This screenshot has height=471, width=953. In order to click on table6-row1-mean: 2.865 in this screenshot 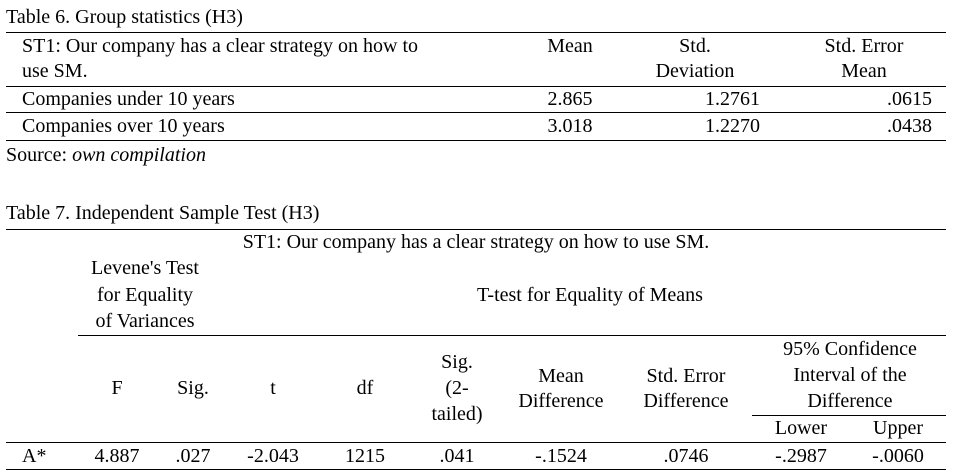, I will do `click(570, 99)`.